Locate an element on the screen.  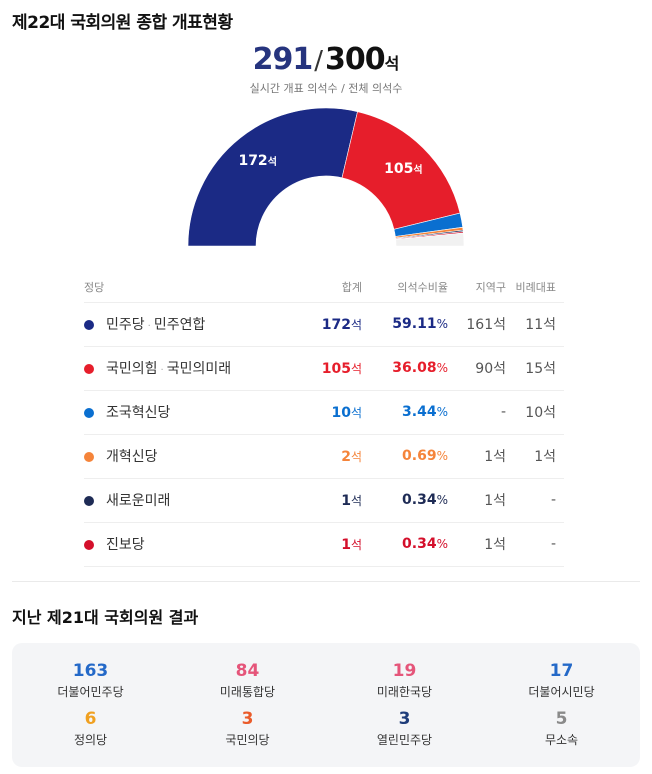
table-row: 국민의힘 · 국민의미래 105석 36.08% 90석 15석 is located at coordinates (324, 368).